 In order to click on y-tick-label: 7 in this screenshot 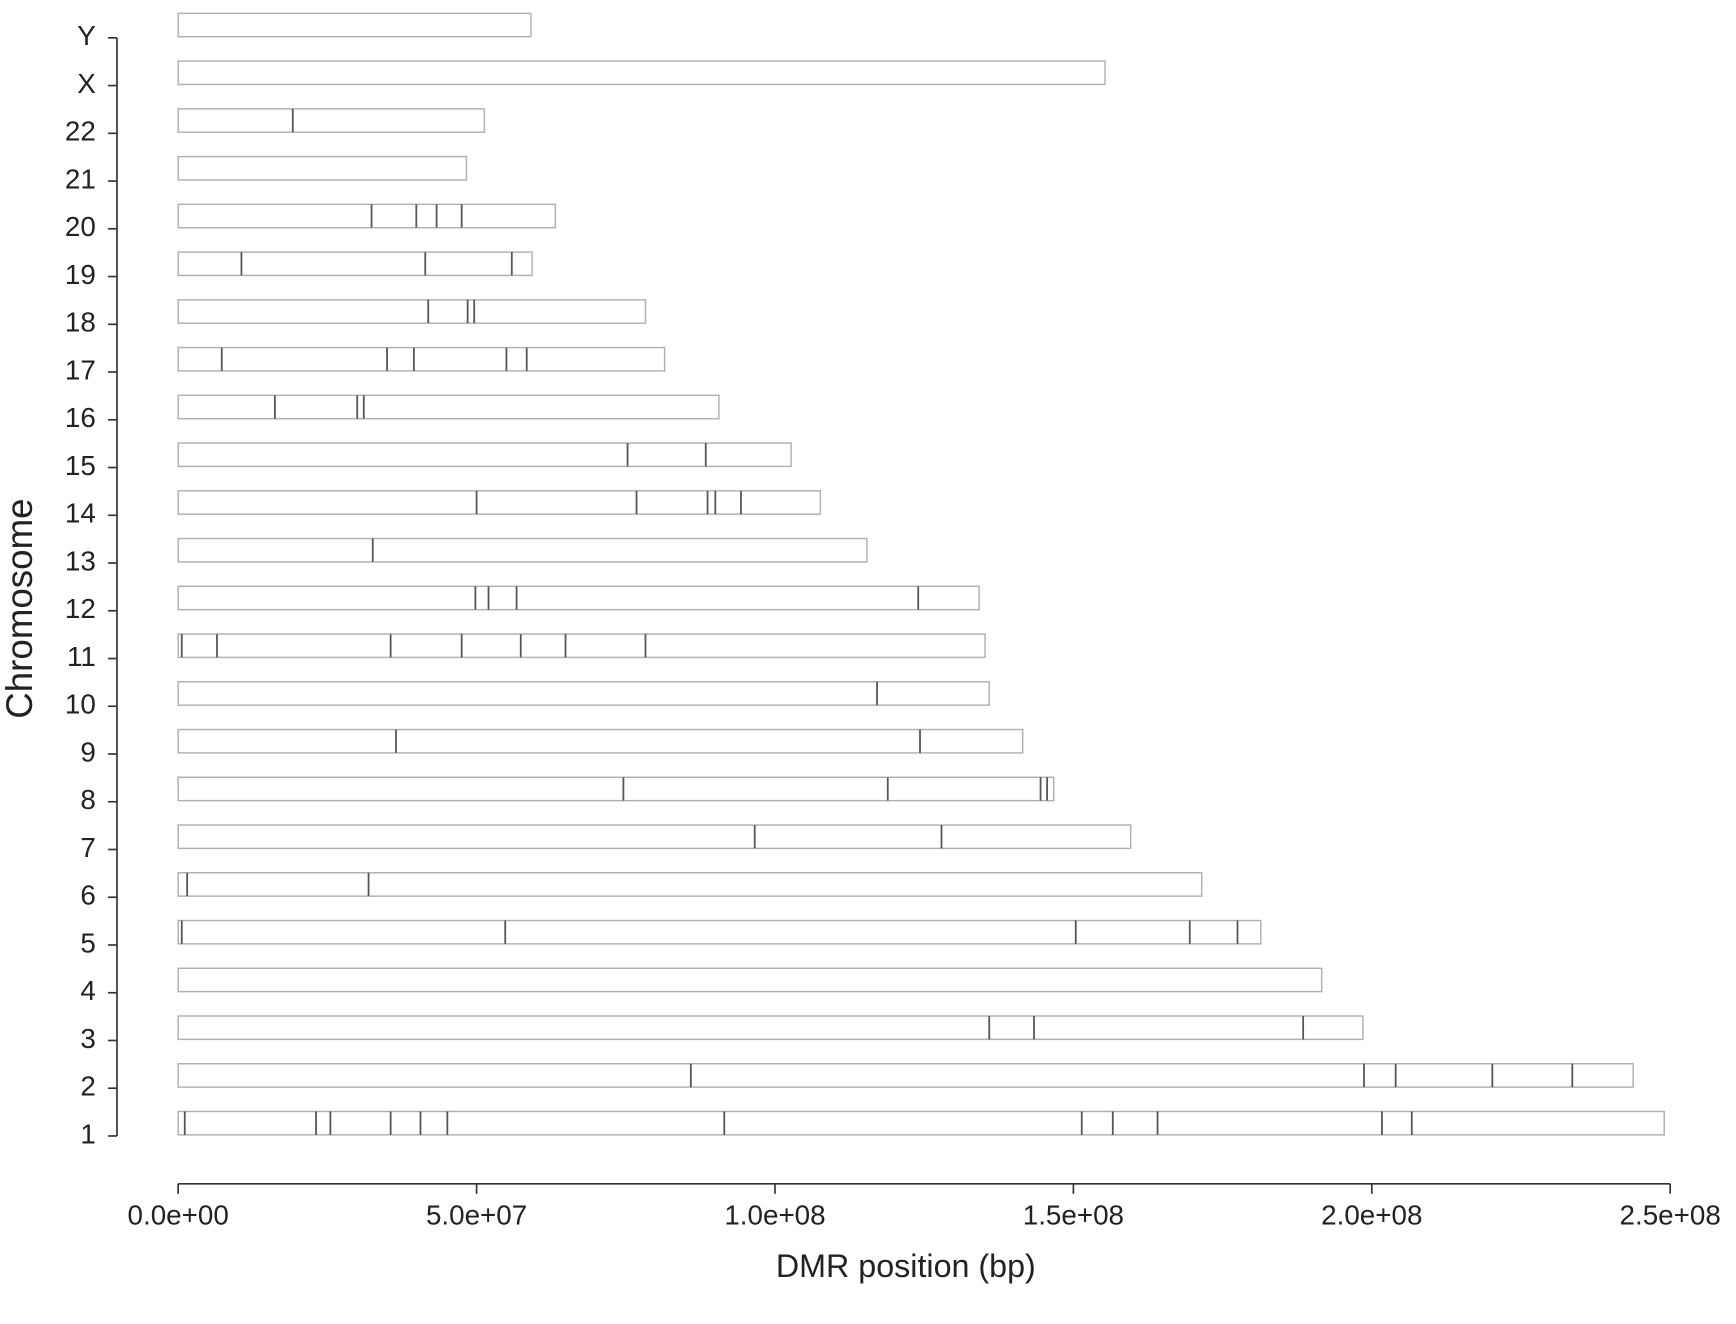, I will do `click(87, 847)`.